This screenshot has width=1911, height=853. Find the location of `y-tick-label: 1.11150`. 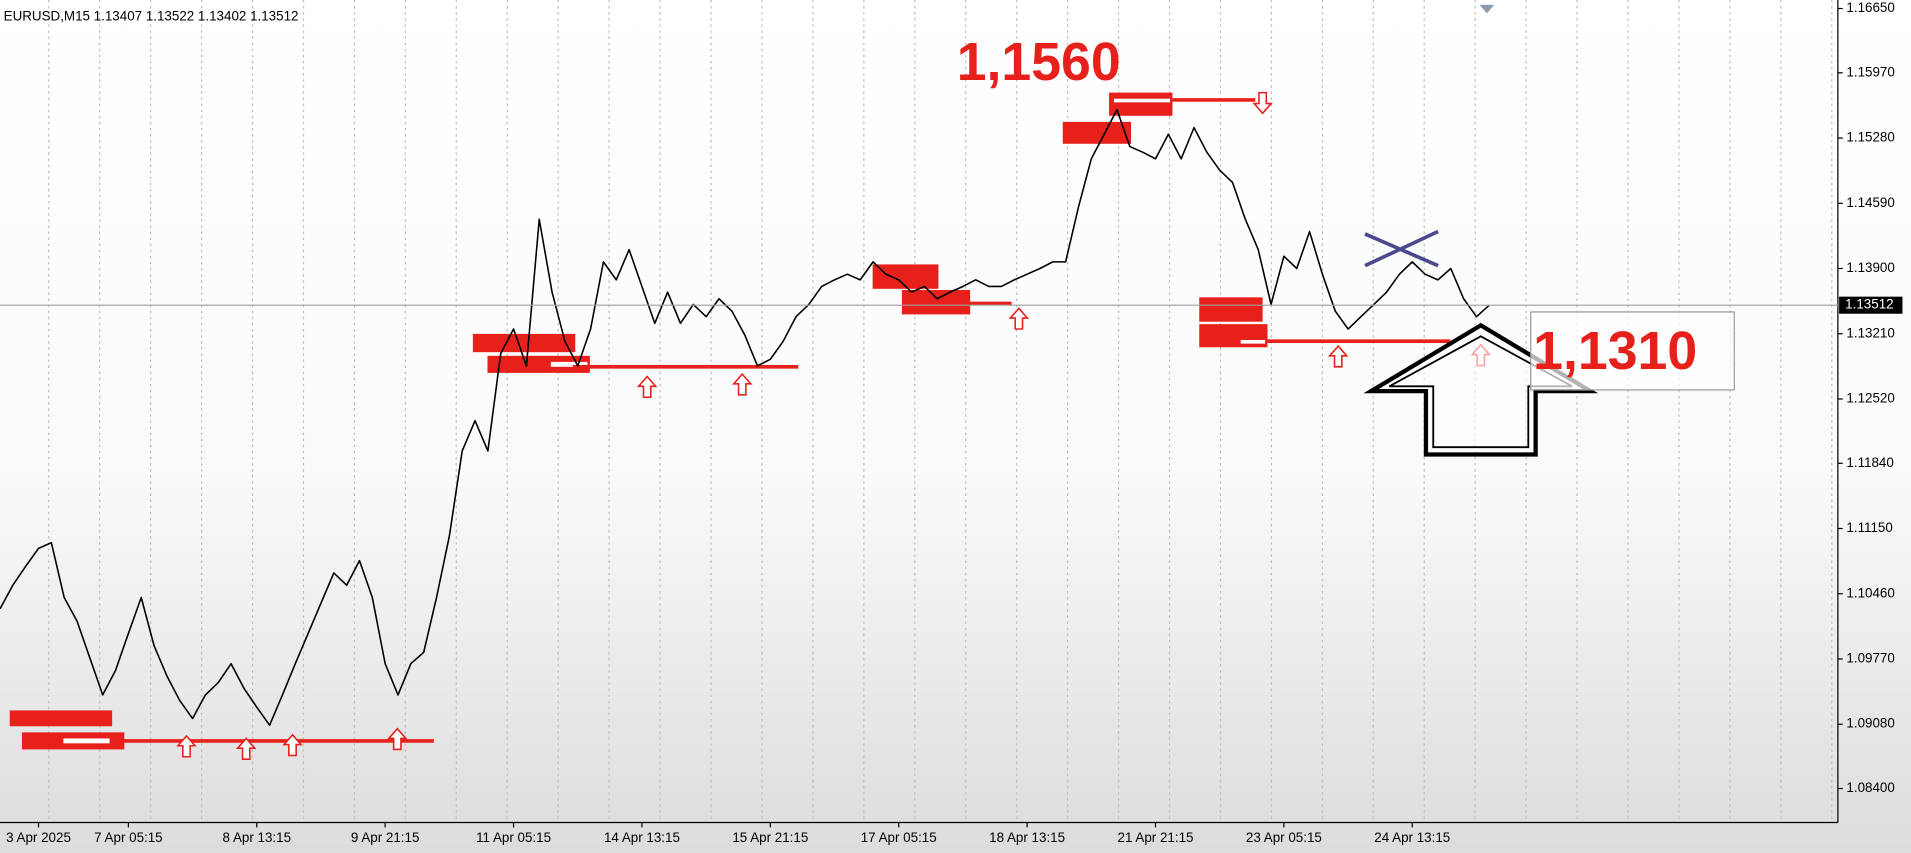

y-tick-label: 1.11150 is located at coordinates (1869, 527).